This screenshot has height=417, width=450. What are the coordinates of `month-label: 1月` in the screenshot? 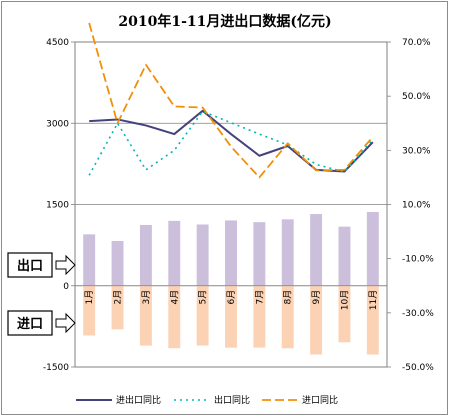 It's located at (89, 297).